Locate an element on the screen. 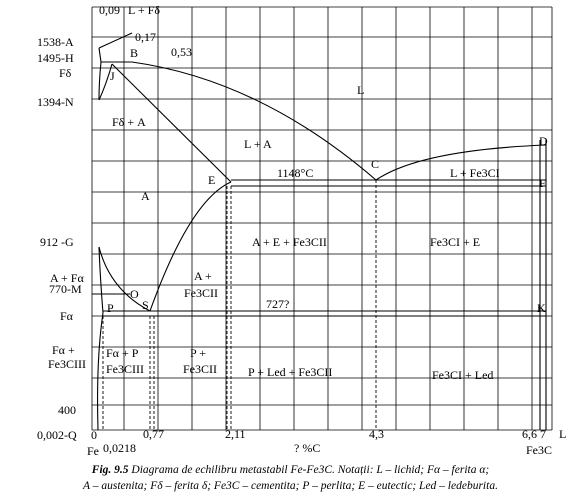 The height and width of the screenshot is (501, 581). label-fe3ciii-p: Fe3CIII is located at coordinates (125, 369).